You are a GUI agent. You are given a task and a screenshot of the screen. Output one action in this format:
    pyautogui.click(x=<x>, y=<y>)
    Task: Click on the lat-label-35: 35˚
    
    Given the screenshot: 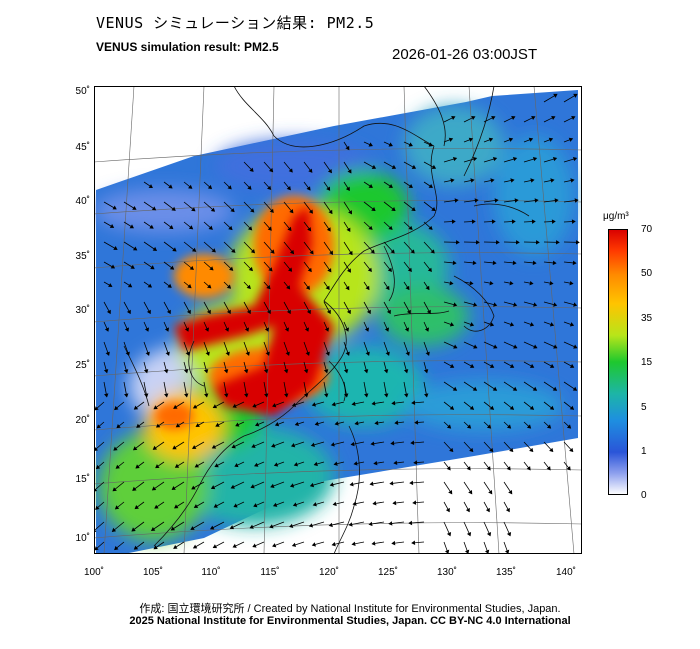 What is the action you would take?
    pyautogui.click(x=82, y=256)
    